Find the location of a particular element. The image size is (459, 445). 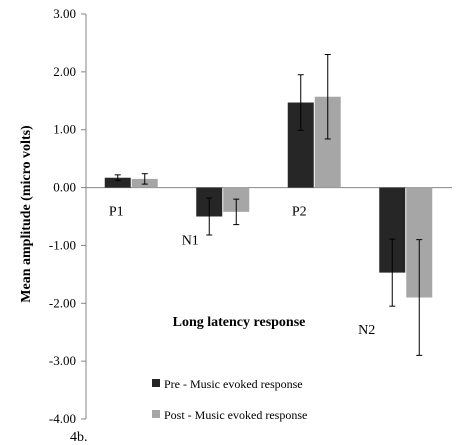

y-tick-label: -1.00 is located at coordinates (62, 244).